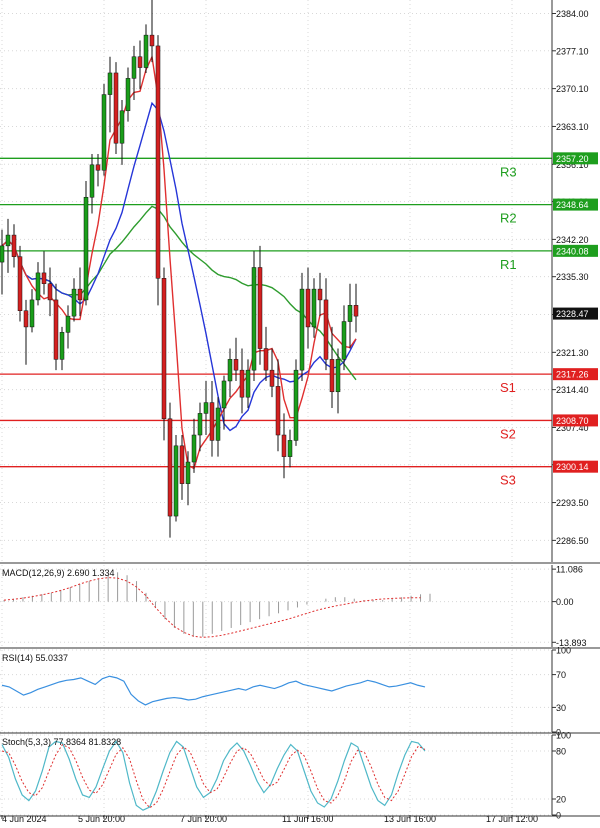 This screenshot has height=828, width=600. I want to click on rsi-plot, so click(213, 690).